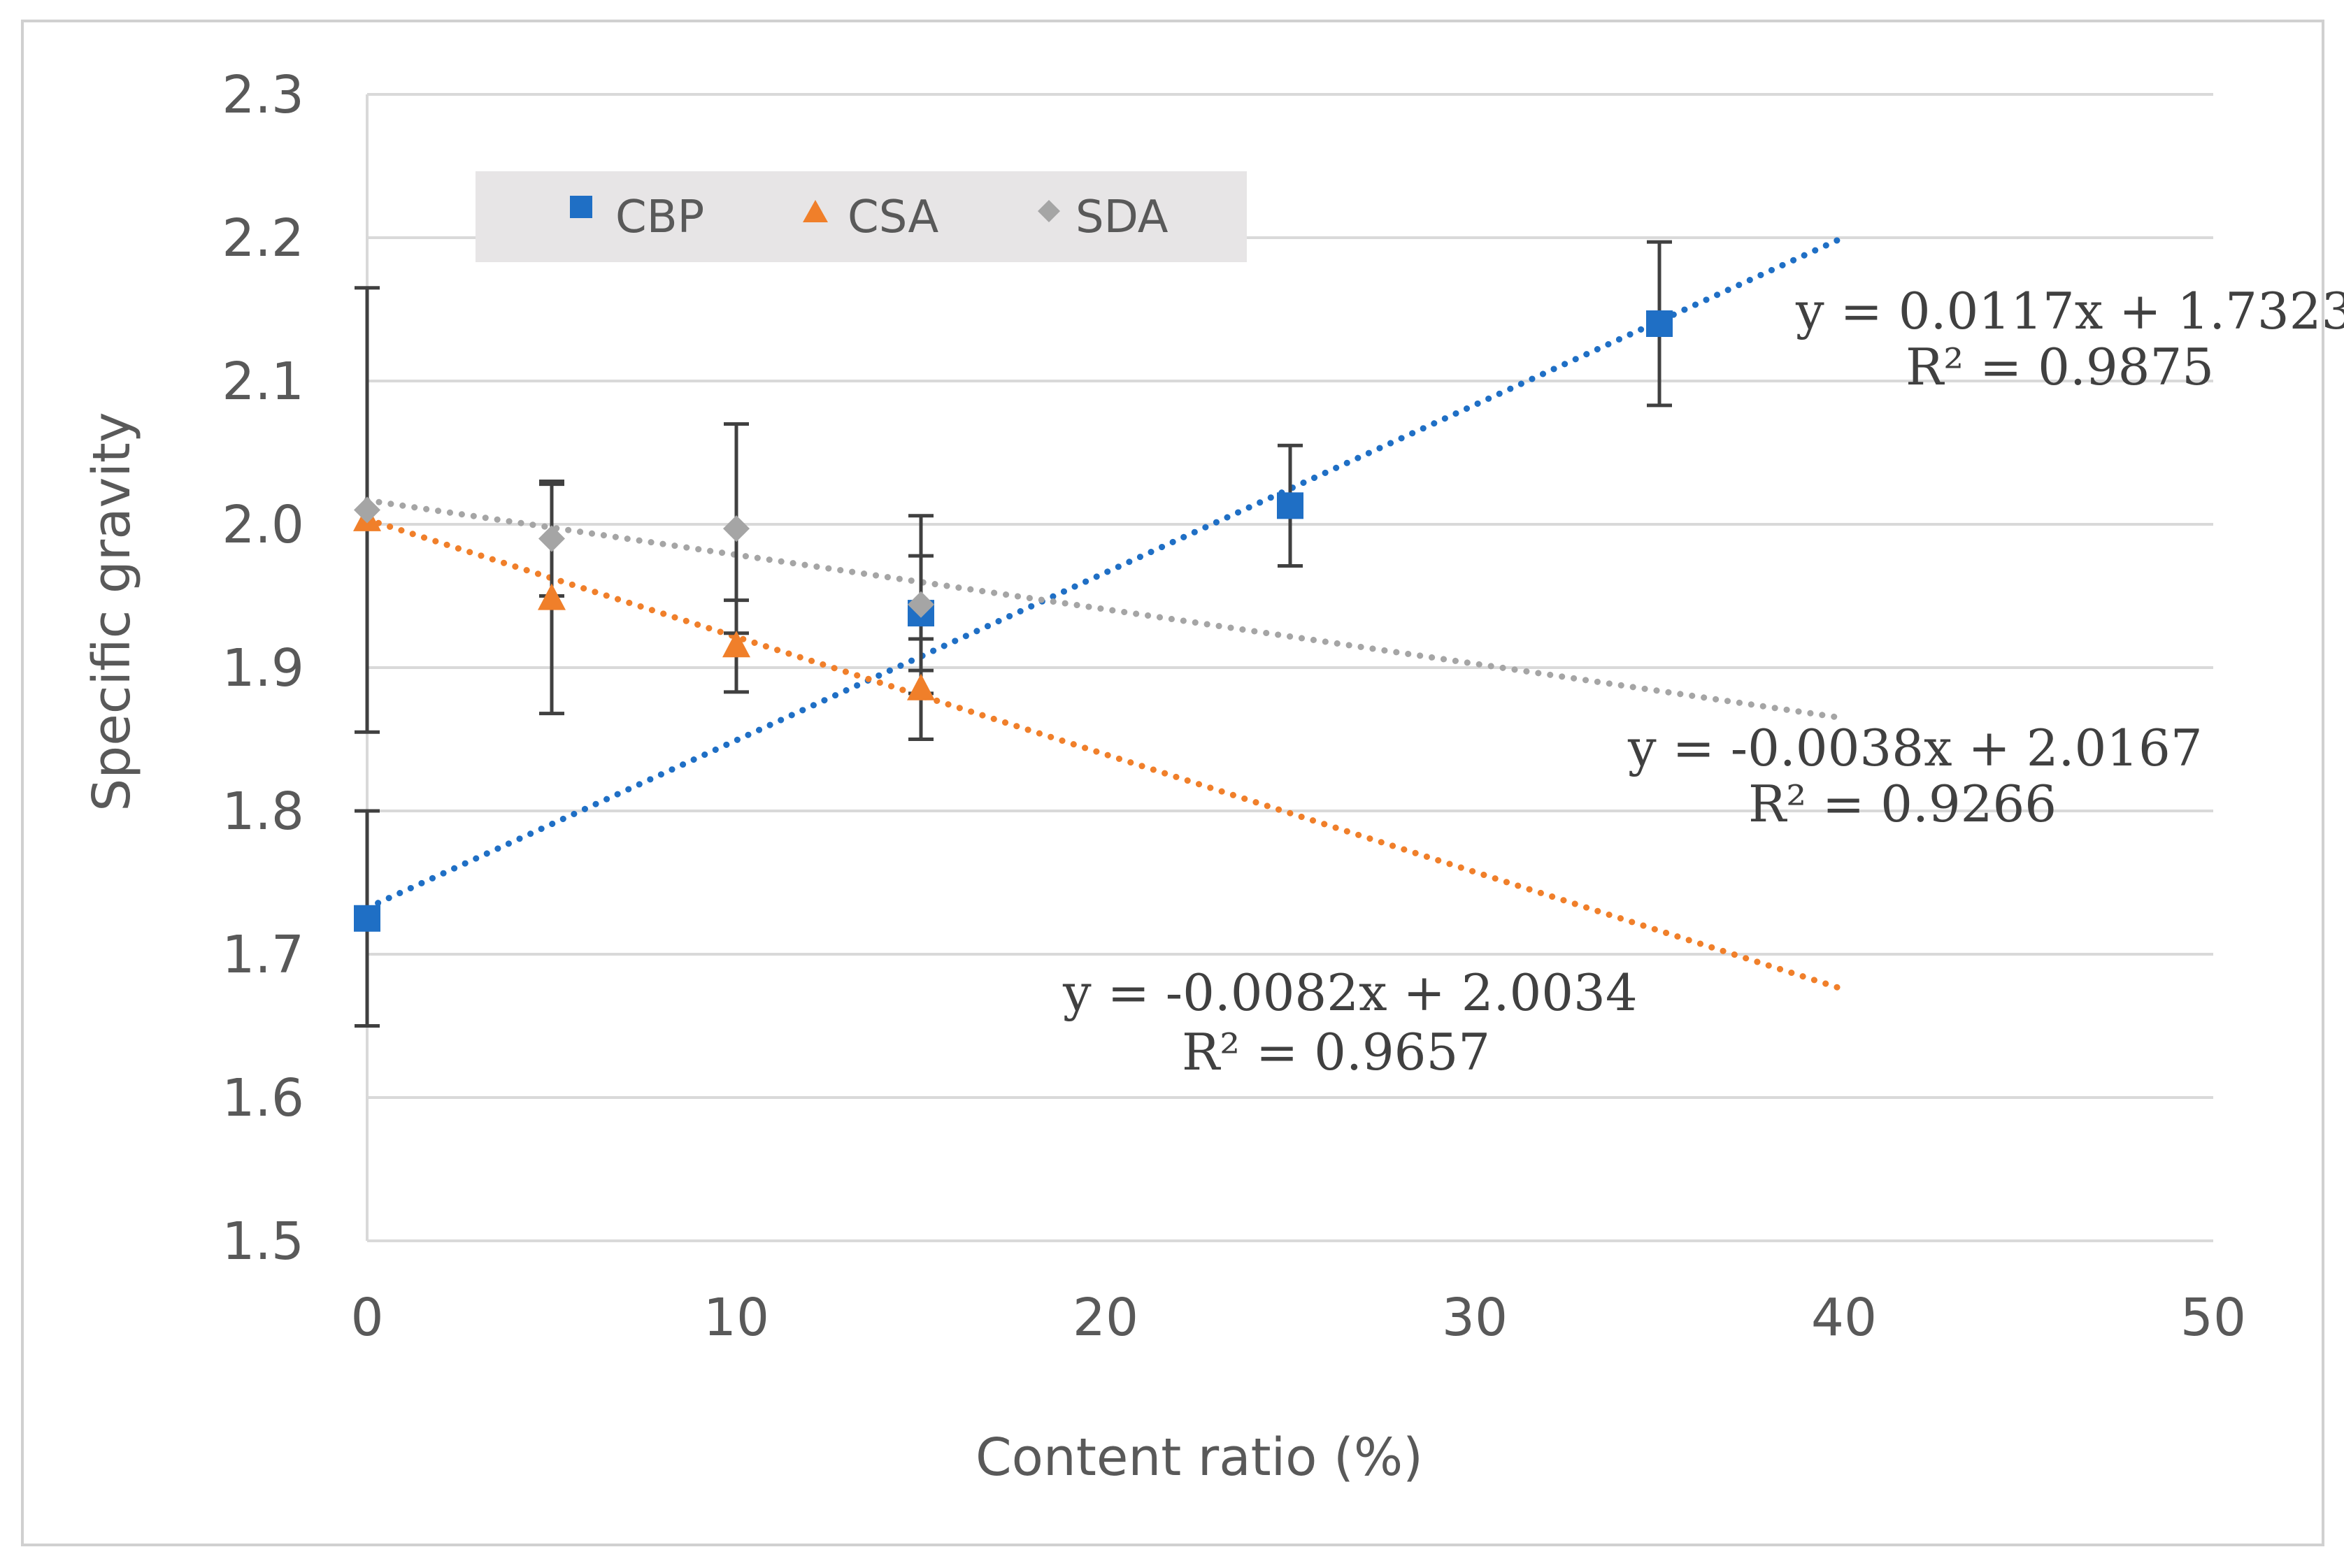 The width and height of the screenshot is (2344, 1568). What do you see at coordinates (581, 207) in the screenshot?
I see `legend-marker-cbp` at bounding box center [581, 207].